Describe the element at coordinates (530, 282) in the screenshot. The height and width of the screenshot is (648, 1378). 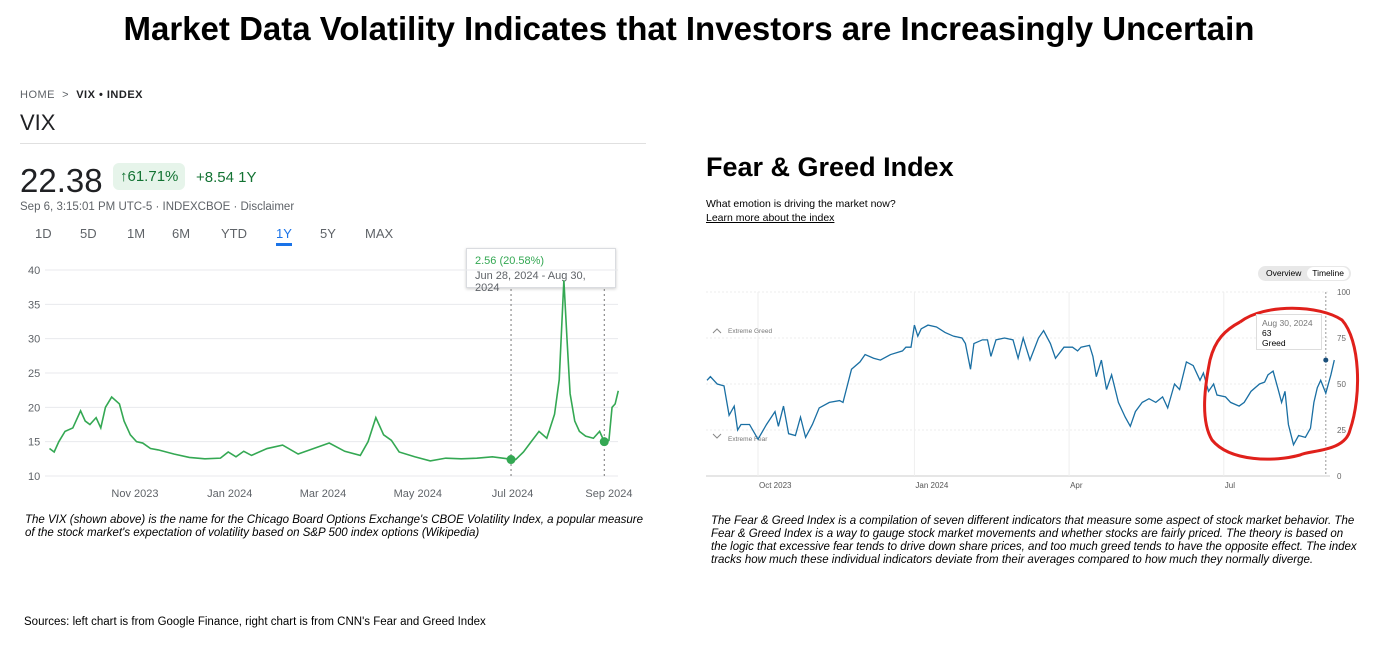
I see `tooltip-dates: Jun 28, 2024 - Aug 30, 2024` at that location.